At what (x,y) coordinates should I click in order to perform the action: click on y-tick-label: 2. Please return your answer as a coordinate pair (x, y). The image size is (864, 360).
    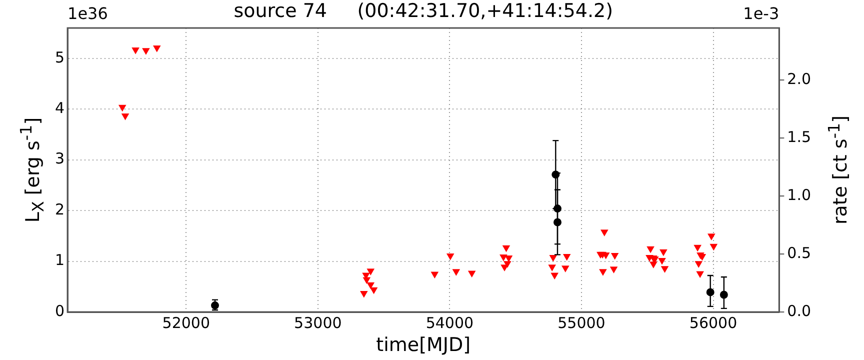
    Looking at the image, I should click on (59, 209).